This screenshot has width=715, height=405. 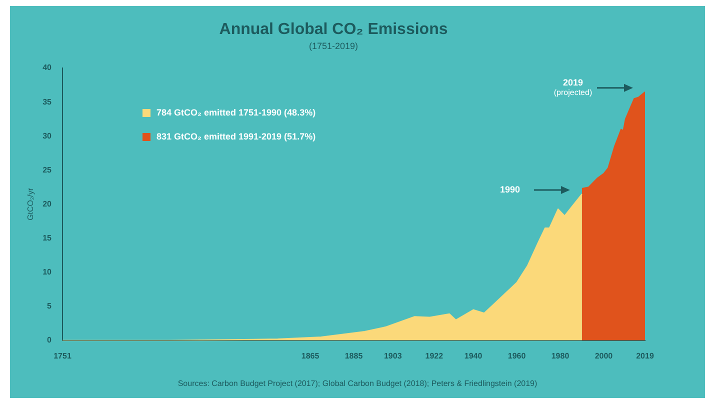 I want to click on x-tick-label: 1865, so click(x=310, y=355).